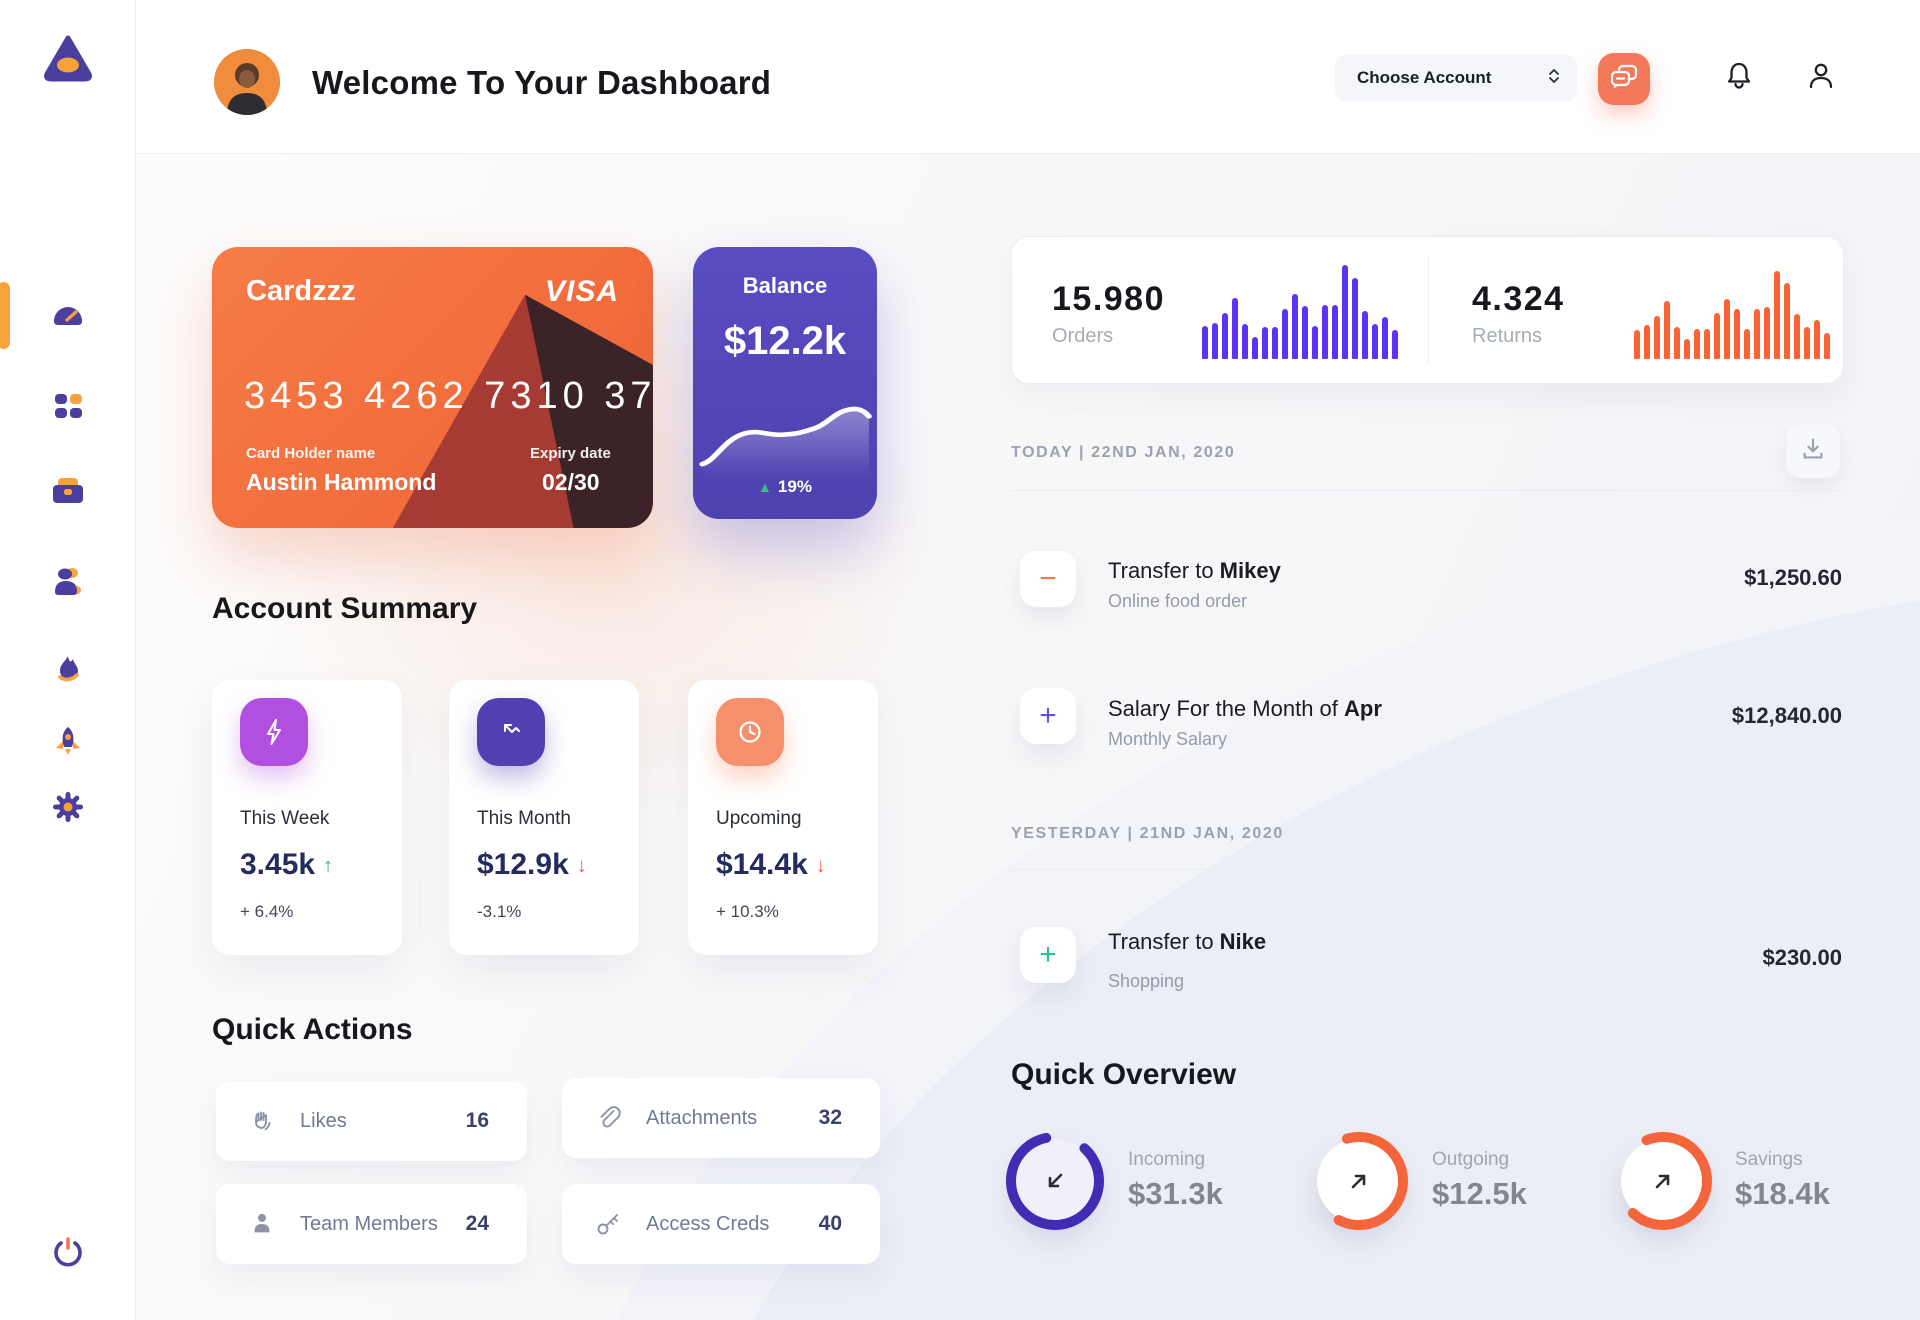  I want to click on avatar, so click(247, 82).